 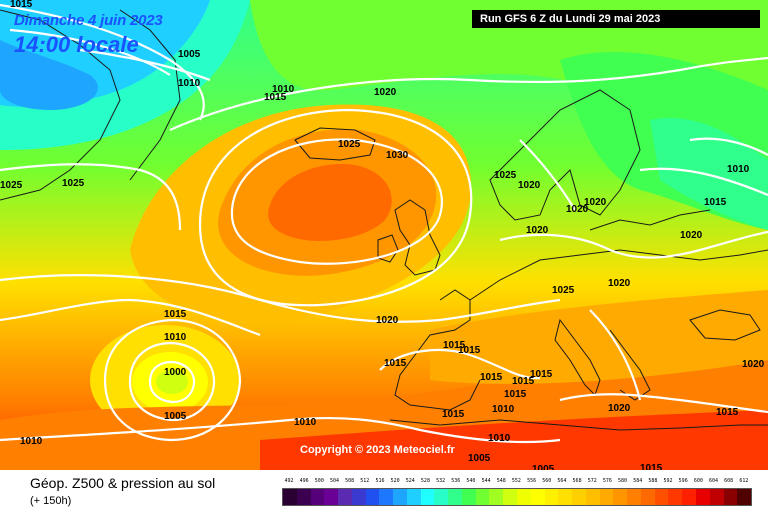 I want to click on isobar-1010-south, so click(x=280, y=430).